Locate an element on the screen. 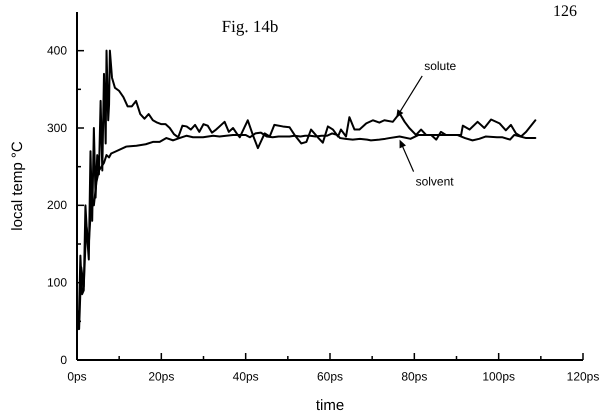 This screenshot has height=420, width=605. y-tick-label: 400 is located at coordinates (57, 51).